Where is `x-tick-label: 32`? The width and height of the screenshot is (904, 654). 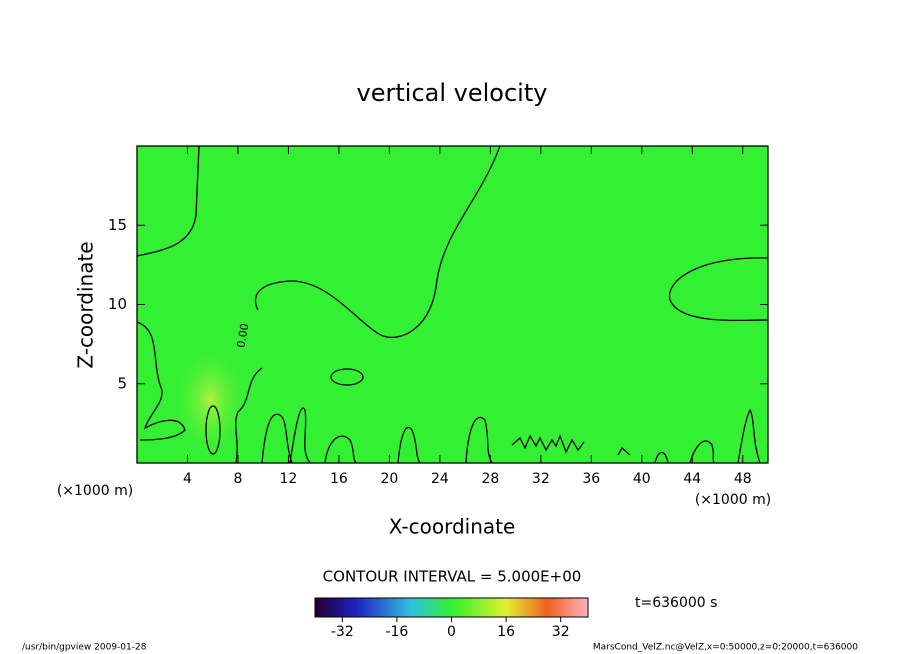 x-tick-label: 32 is located at coordinates (541, 479).